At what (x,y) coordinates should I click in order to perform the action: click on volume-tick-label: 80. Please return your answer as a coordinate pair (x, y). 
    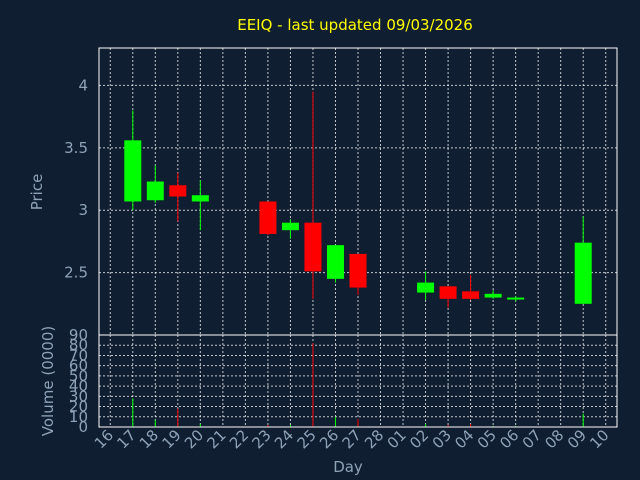
    Looking at the image, I should click on (78, 345).